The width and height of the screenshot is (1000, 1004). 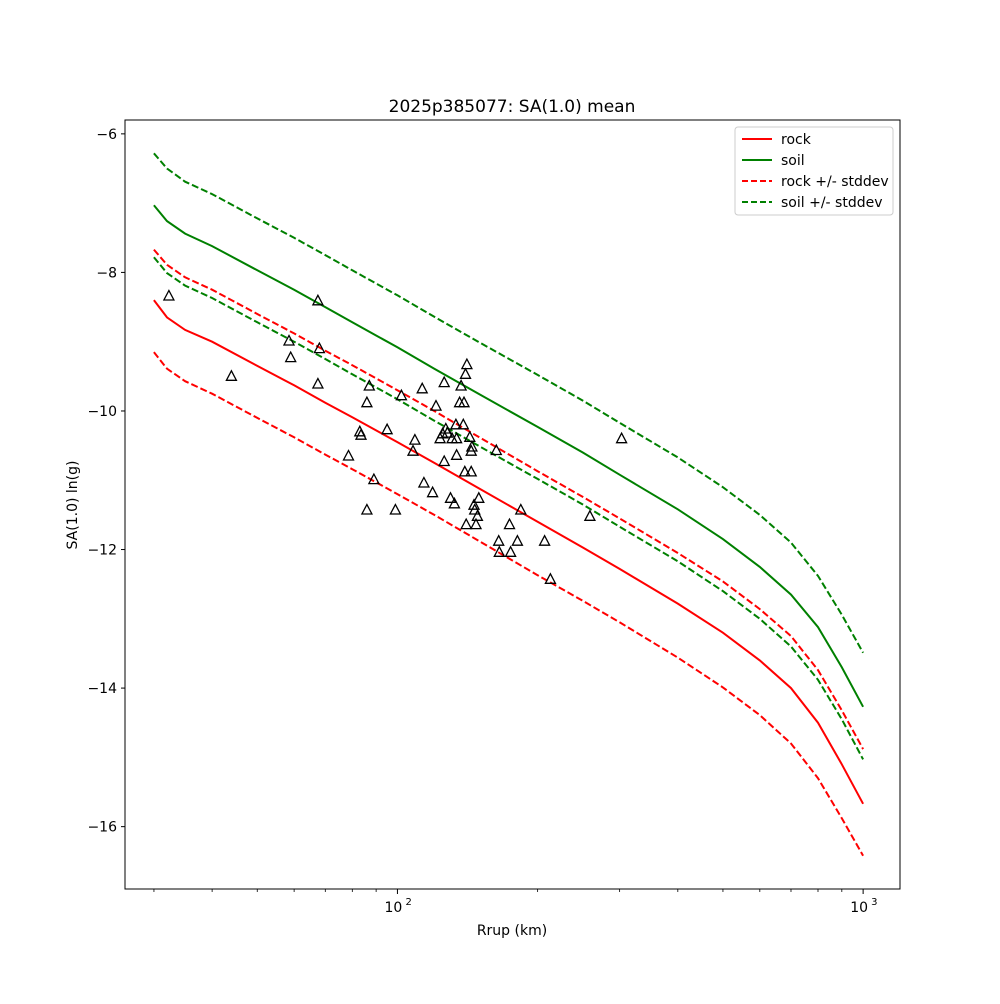 What do you see at coordinates (835, 182) in the screenshot?
I see `legend-label-rock-stddev: rock +/- stddev` at bounding box center [835, 182].